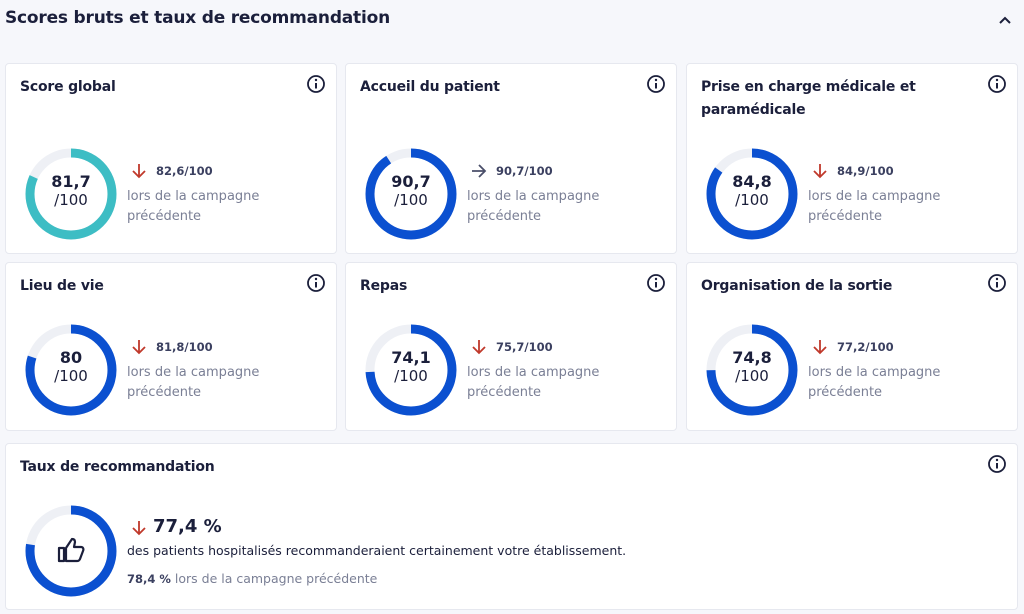  I want to click on card-title: Organisation de la sortie, so click(797, 286).